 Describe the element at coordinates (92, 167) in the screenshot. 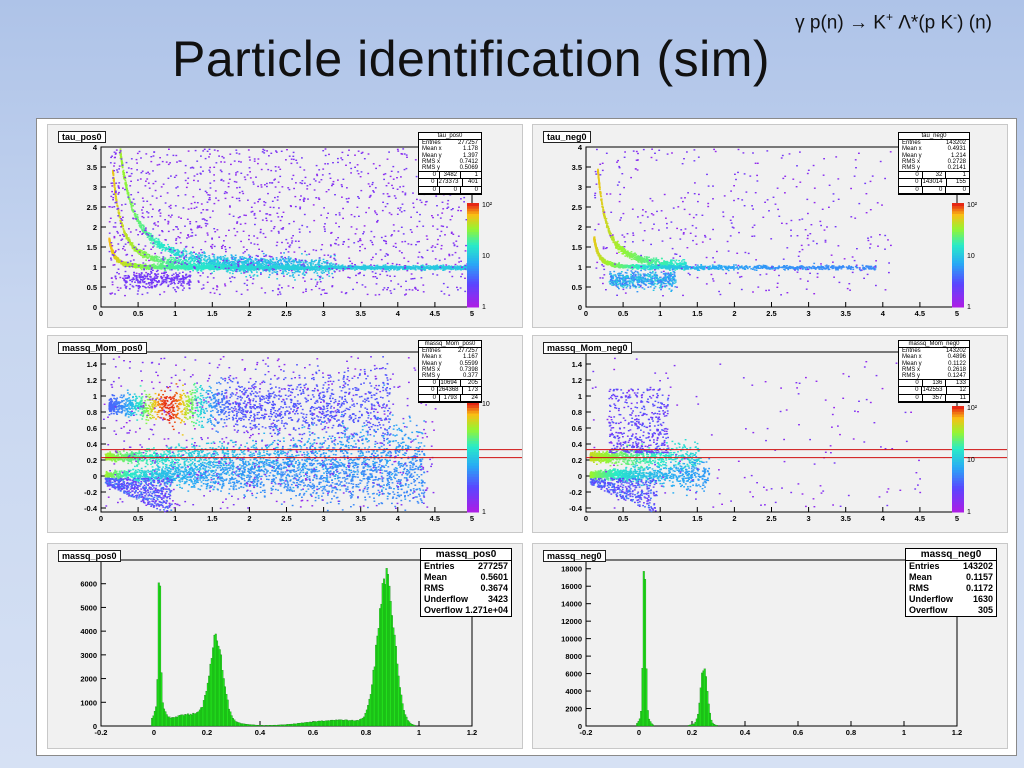

I see `y-tick-label: 3.5` at that location.